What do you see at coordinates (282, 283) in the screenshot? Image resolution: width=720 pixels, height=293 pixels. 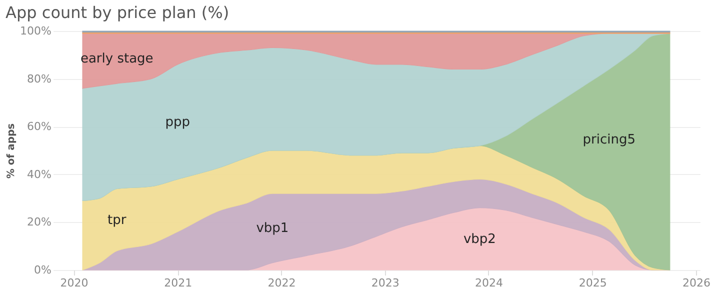 I see `x-tick-label: 2022` at bounding box center [282, 283].